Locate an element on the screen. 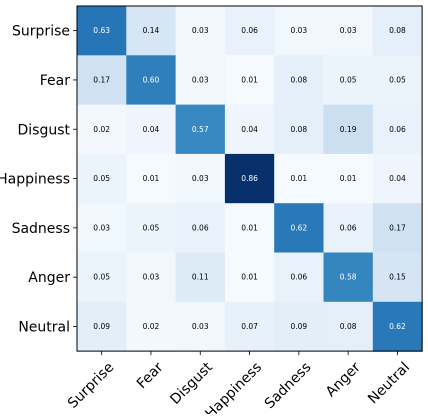  x-tick-label: Sadness is located at coordinates (288, 385).